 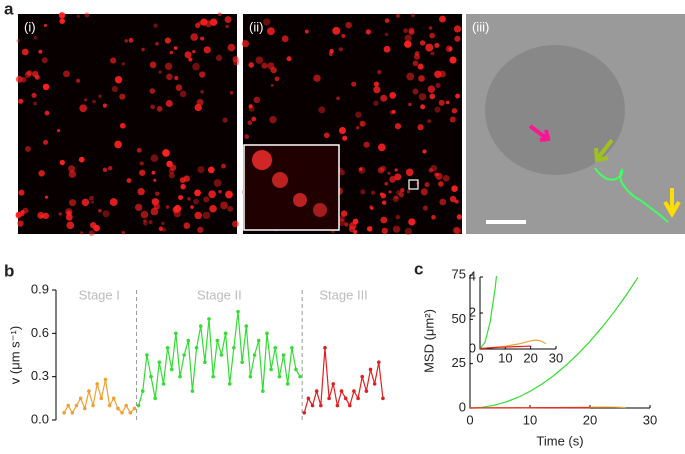 What do you see at coordinates (459, 318) in the screenshot?
I see `y-tick-label: 50` at bounding box center [459, 318].